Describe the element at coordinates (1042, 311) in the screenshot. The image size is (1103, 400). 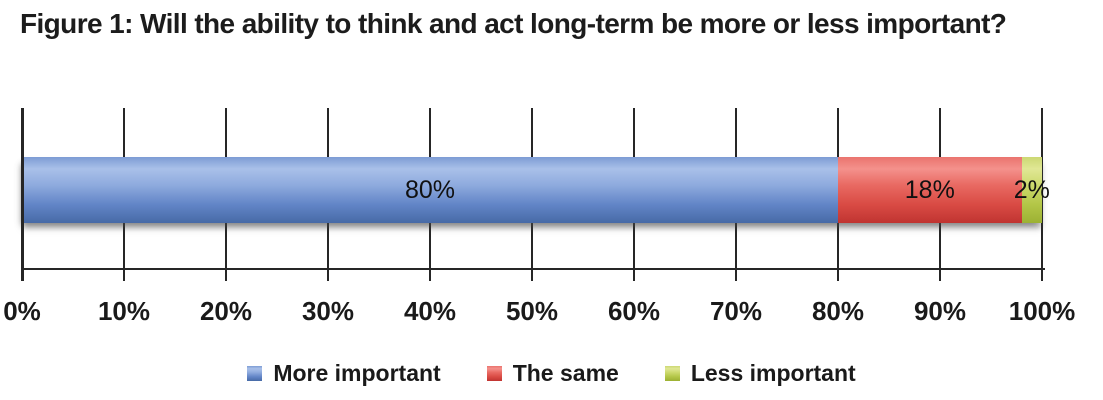
I see `x-tick-label: 100%` at that location.